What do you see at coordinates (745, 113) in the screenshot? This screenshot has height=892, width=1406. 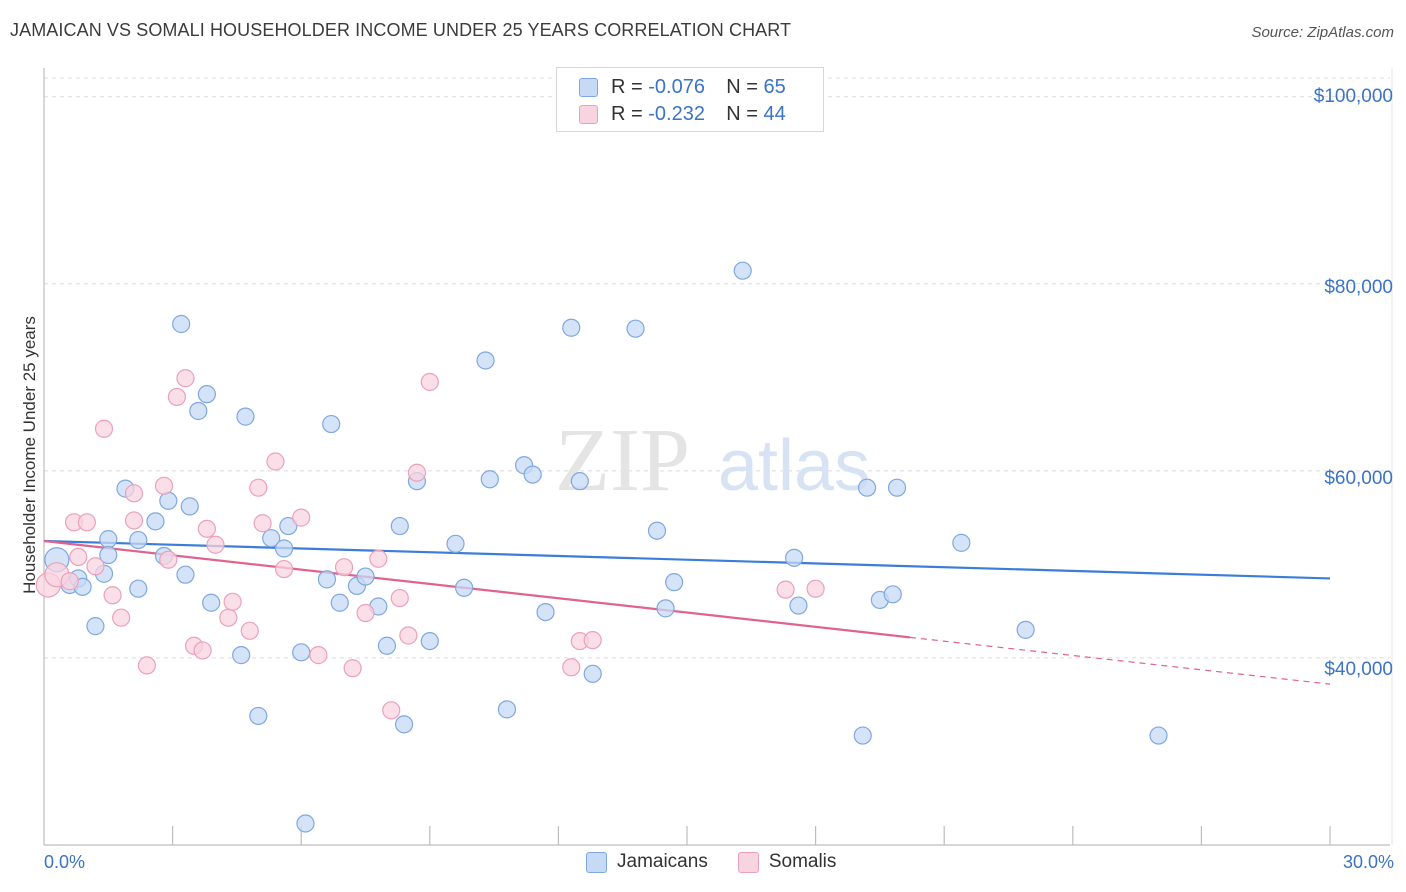 I see `legend-n-label: N =` at bounding box center [745, 113].